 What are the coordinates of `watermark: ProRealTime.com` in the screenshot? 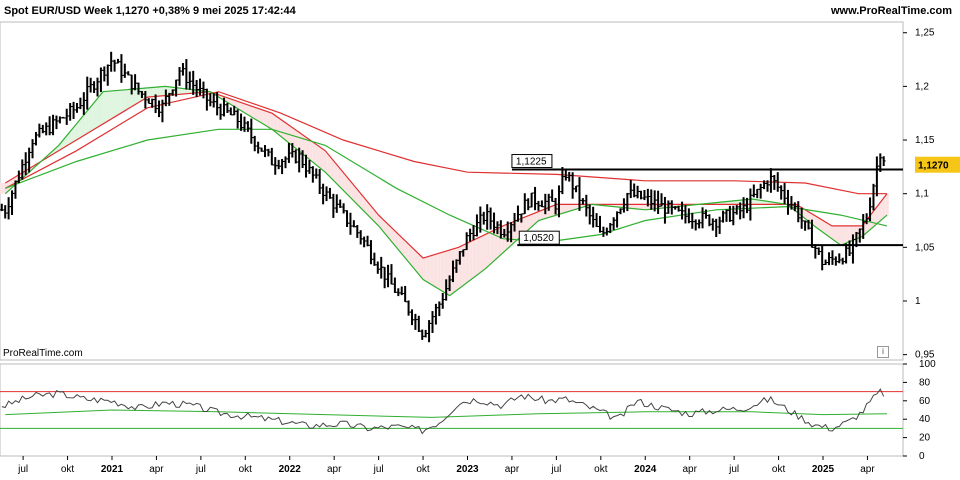 It's located at (43, 353).